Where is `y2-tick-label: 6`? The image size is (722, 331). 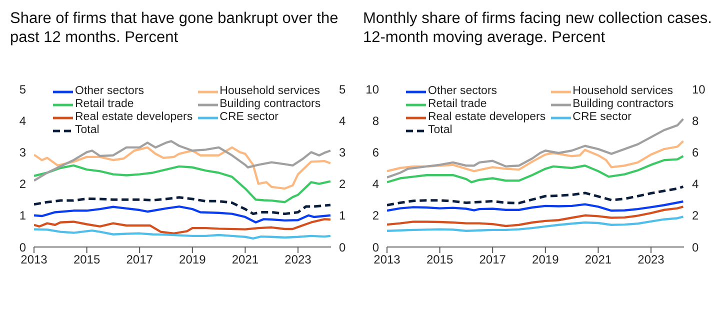
y2-tick-label: 6 is located at coordinates (695, 152).